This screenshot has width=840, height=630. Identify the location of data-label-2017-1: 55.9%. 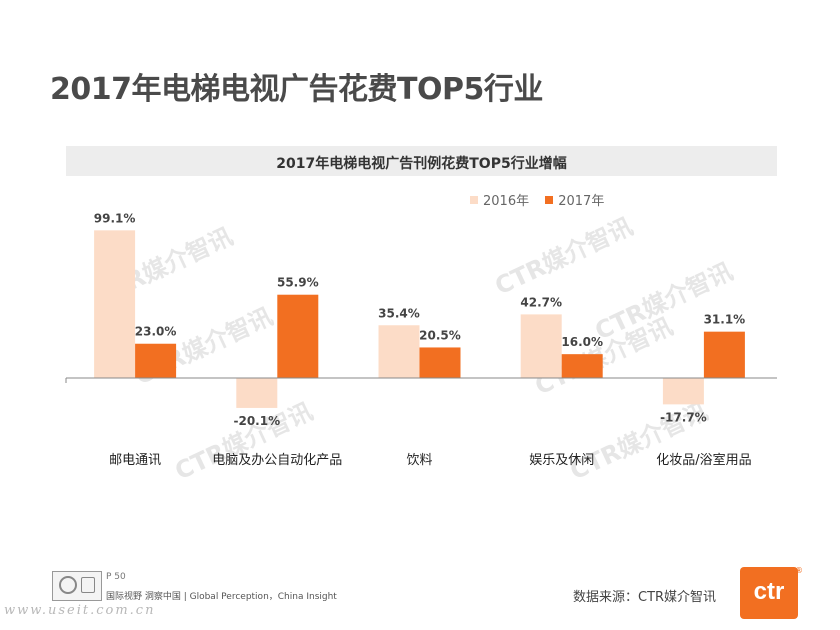
(298, 283).